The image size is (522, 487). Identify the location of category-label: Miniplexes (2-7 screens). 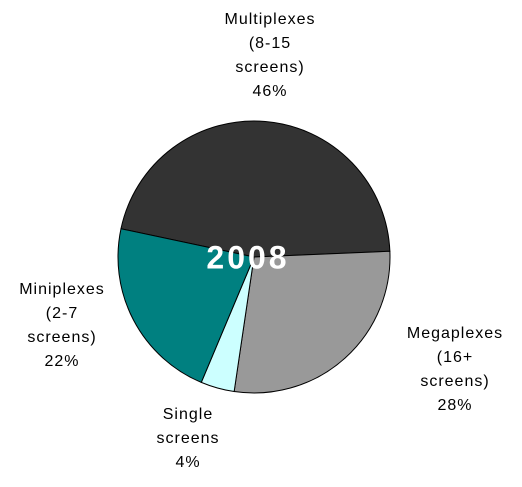
(62, 313).